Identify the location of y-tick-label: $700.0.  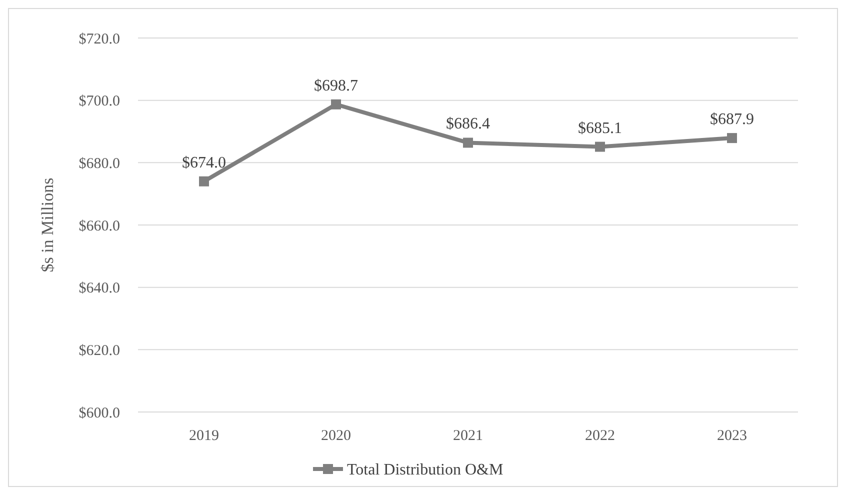
(99, 102).